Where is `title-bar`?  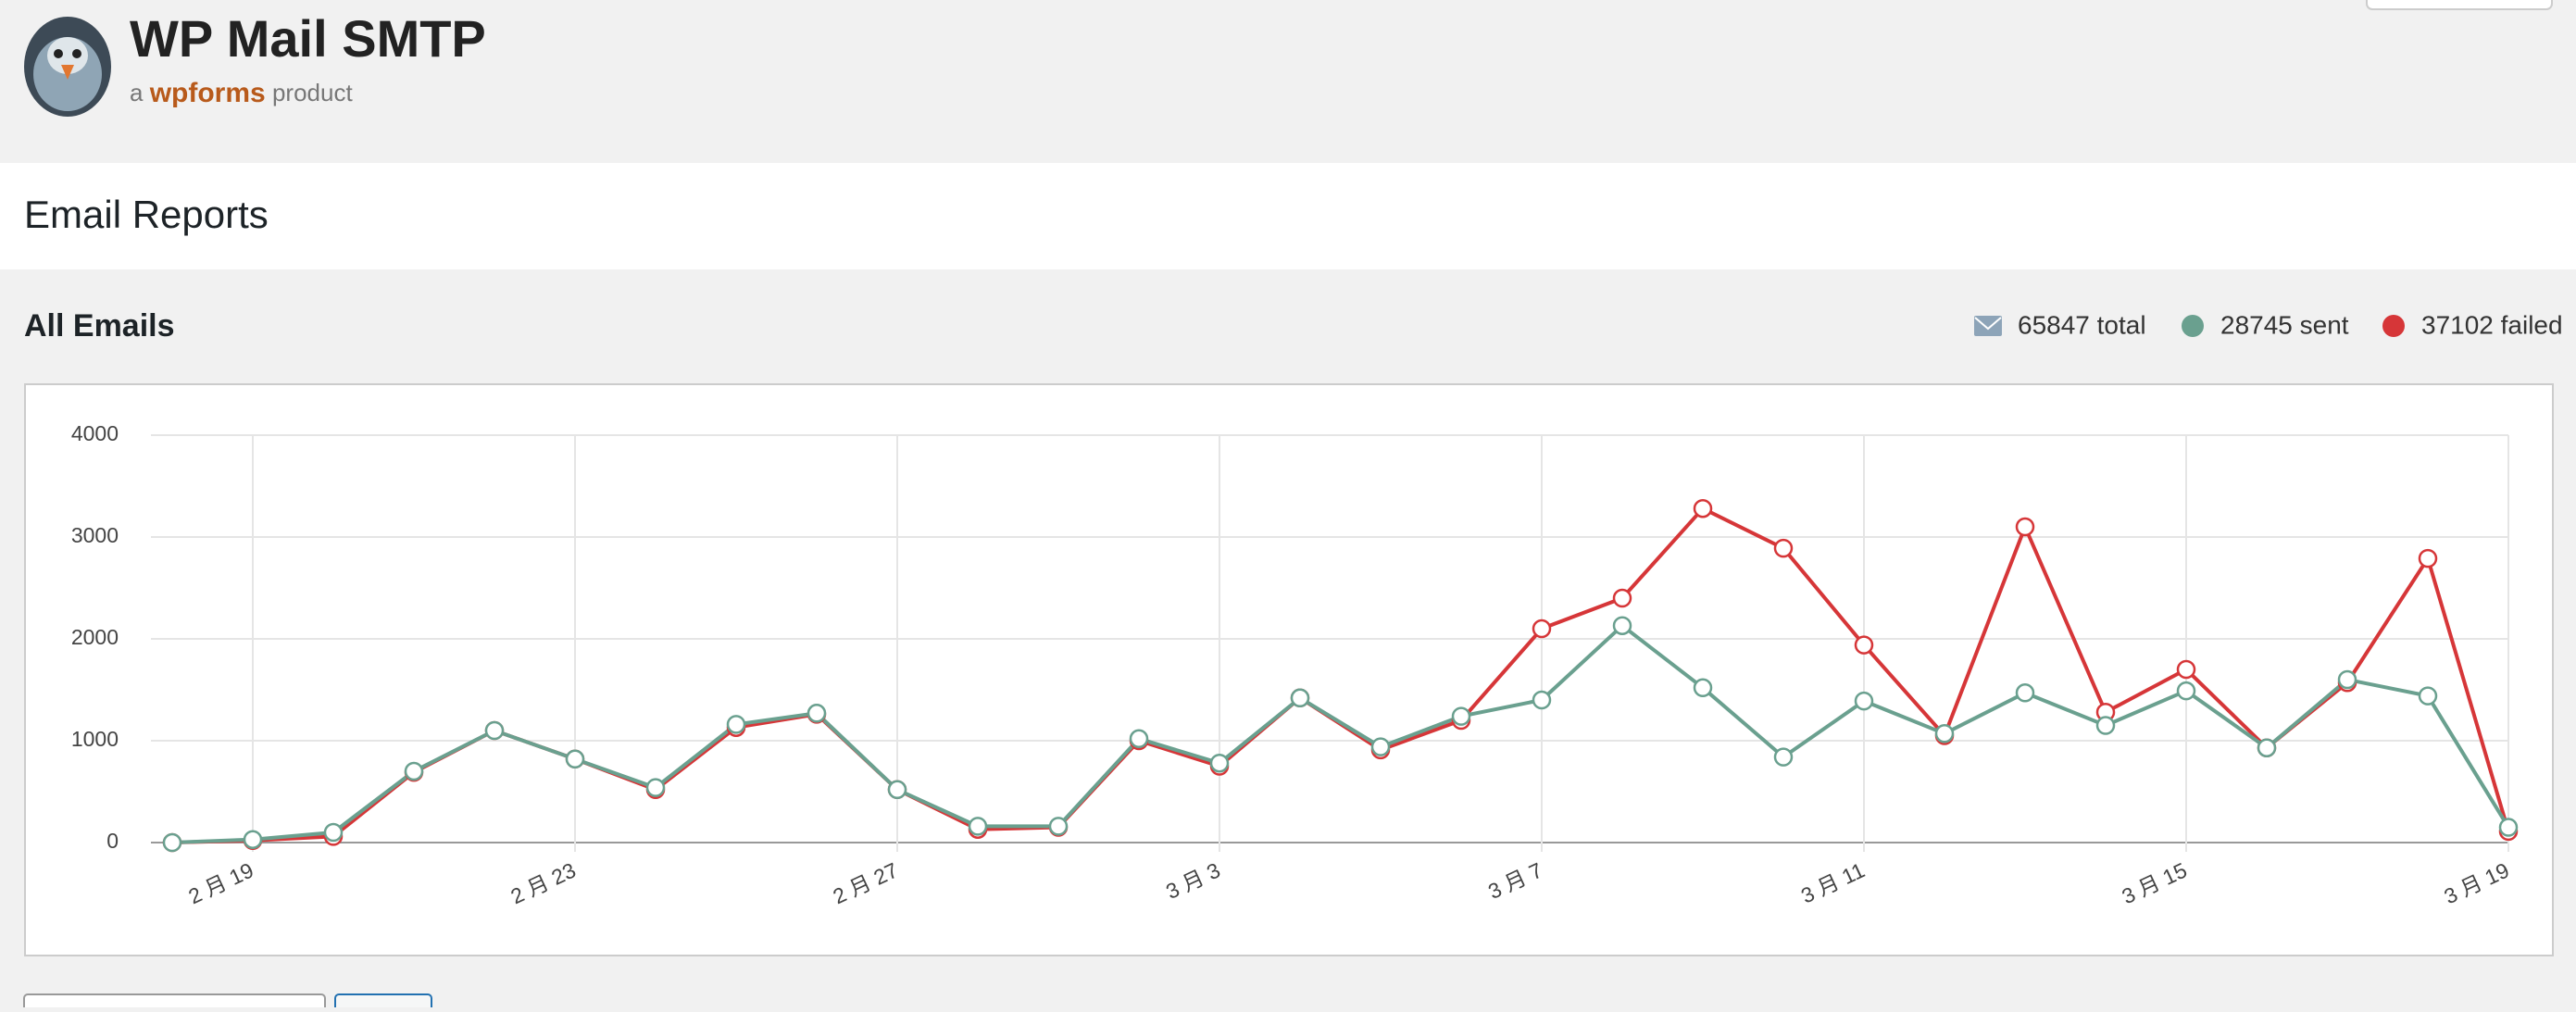
title-bar is located at coordinates (1288, 216).